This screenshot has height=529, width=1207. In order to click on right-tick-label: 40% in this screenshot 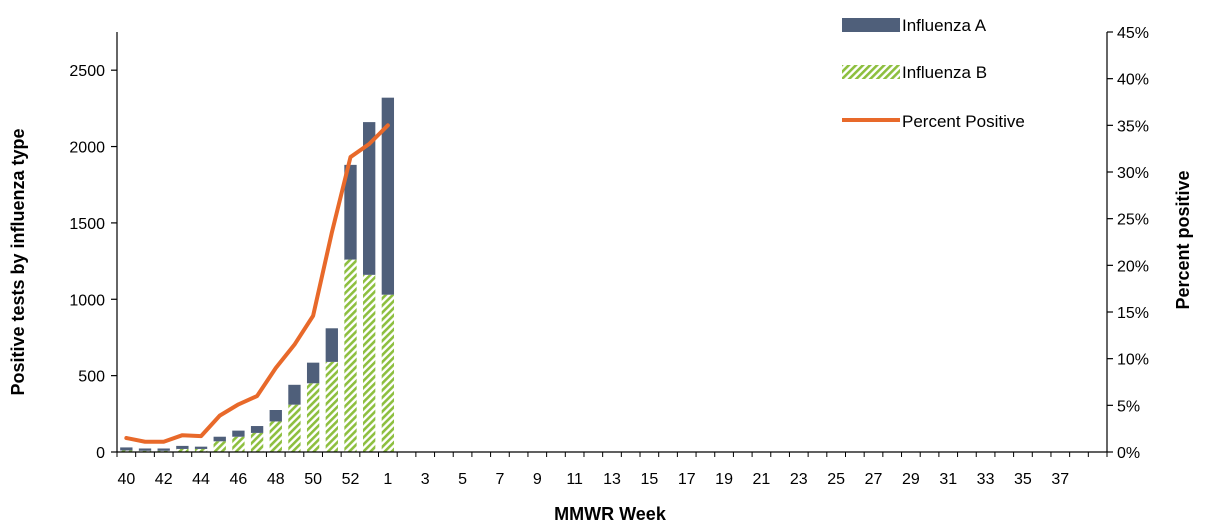, I will do `click(1133, 80)`.